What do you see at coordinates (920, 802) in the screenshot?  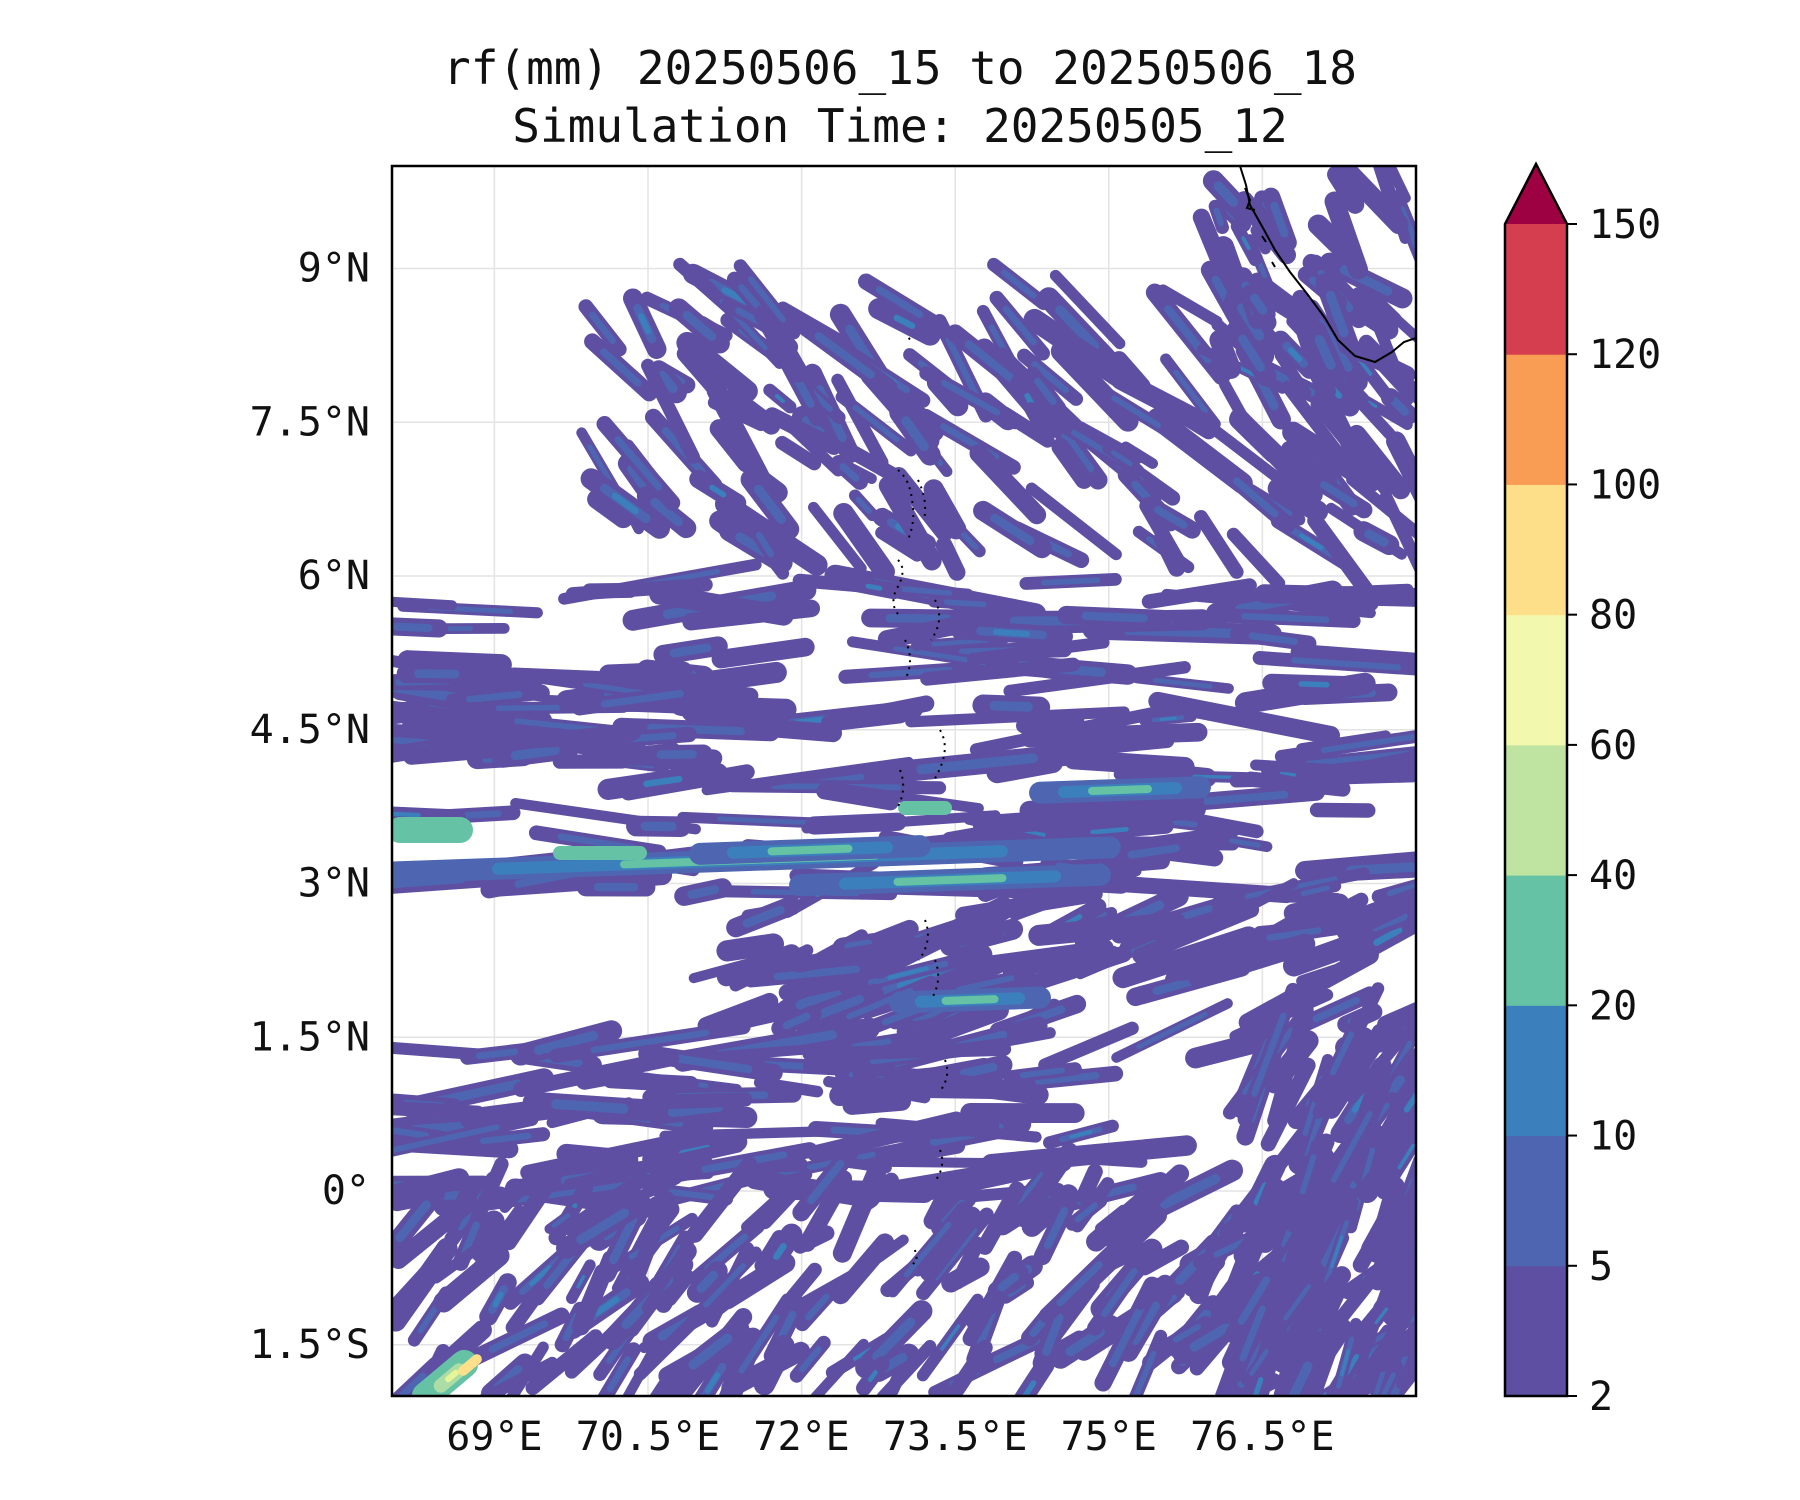 I see `maldives-atolls` at bounding box center [920, 802].